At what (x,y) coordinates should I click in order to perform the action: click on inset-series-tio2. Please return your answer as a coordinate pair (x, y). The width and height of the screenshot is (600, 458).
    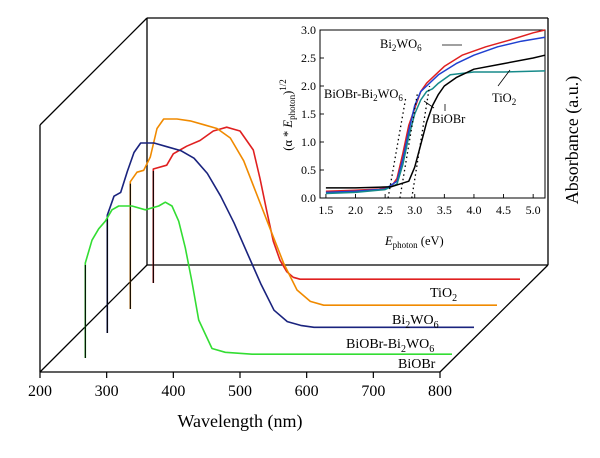
    Looking at the image, I should click on (435, 121).